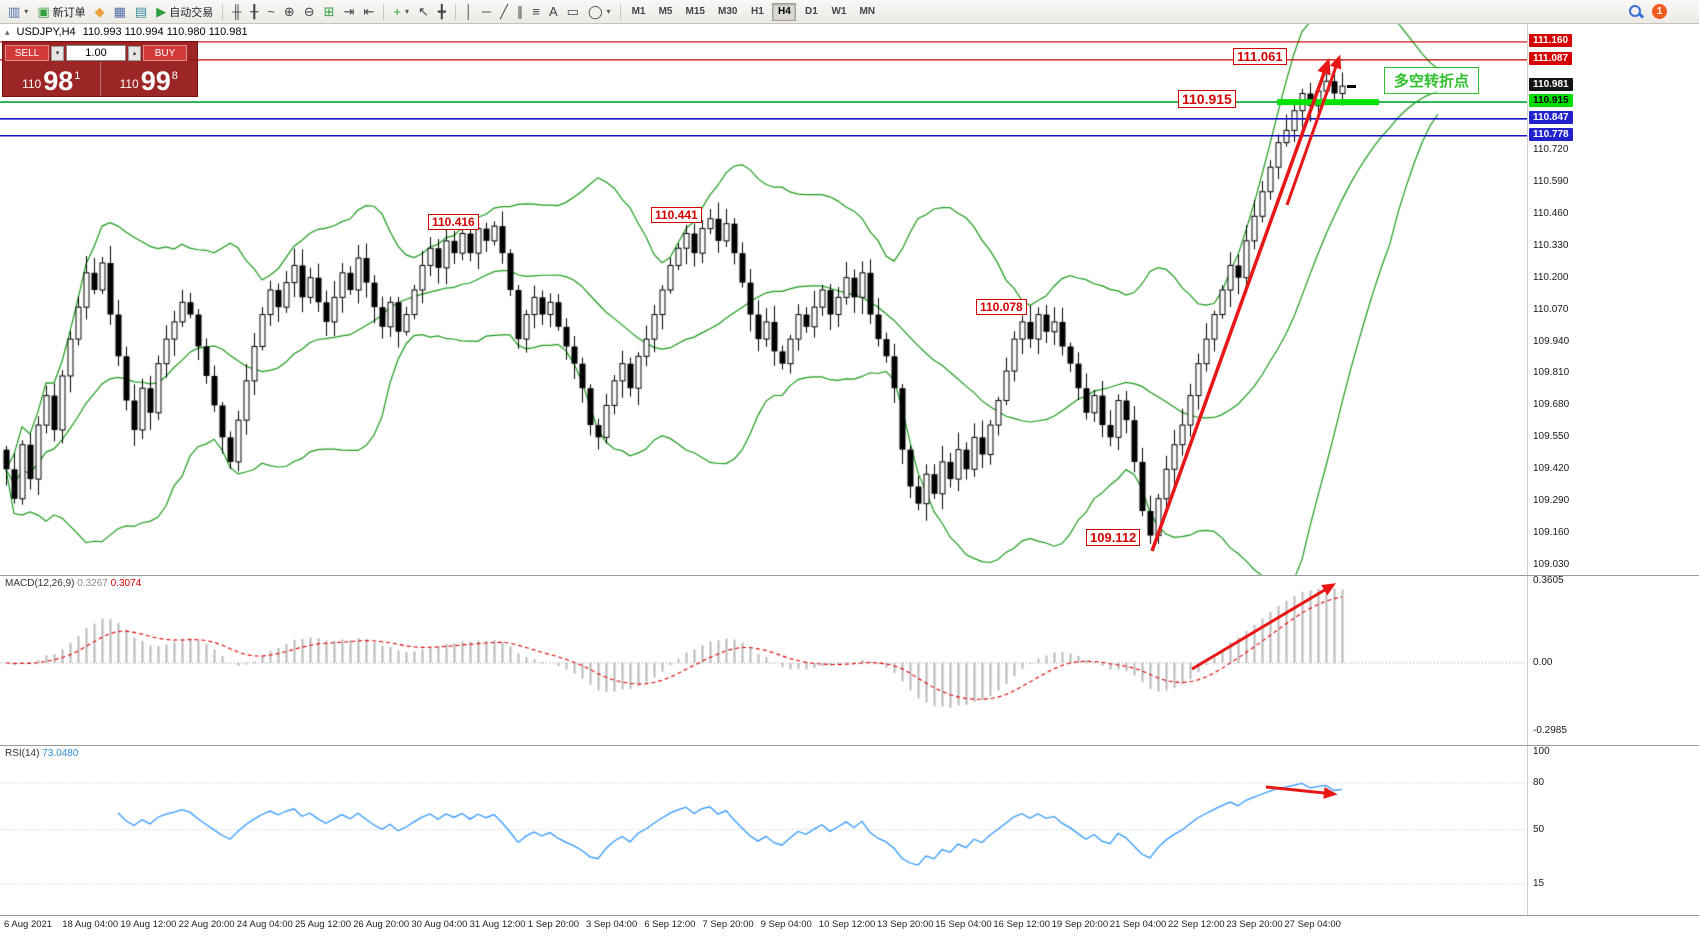  What do you see at coordinates (43, 11) in the screenshot?
I see `new-order-icon: ▣` at bounding box center [43, 11].